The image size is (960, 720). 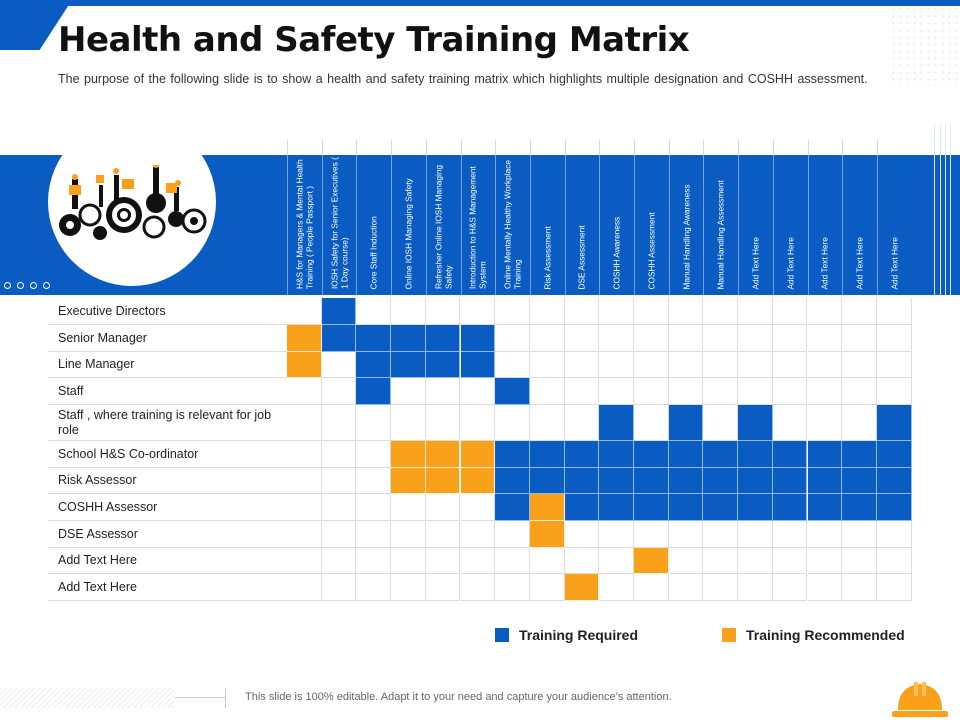 I want to click on column-header: Refresher Online IOSH Managing Safety, so click(x=443, y=217).